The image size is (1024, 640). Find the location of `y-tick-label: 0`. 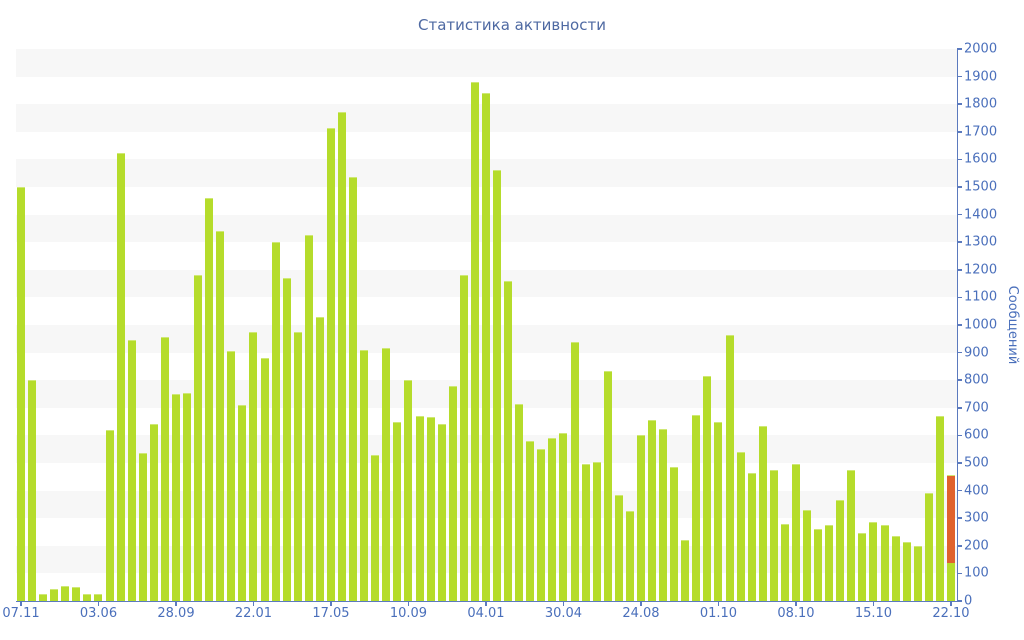

y-tick-label: 0 is located at coordinates (968, 601).